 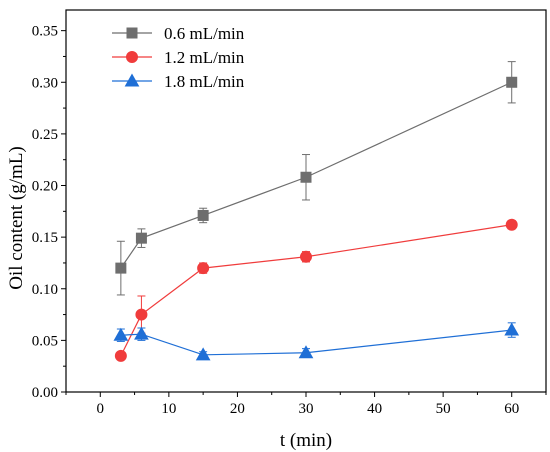 I want to click on x-tick-label: 30, so click(x=306, y=409).